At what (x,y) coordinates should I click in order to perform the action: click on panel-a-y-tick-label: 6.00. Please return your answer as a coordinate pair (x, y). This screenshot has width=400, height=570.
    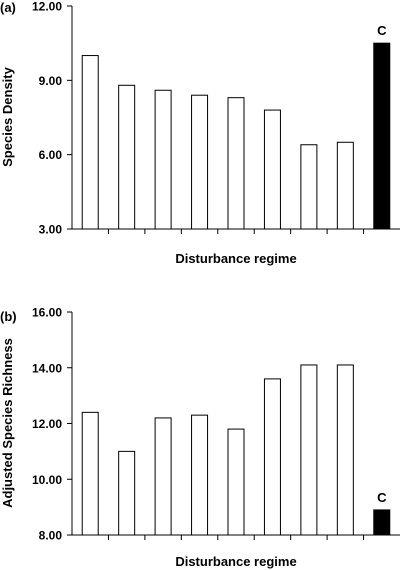
    Looking at the image, I should click on (51, 155).